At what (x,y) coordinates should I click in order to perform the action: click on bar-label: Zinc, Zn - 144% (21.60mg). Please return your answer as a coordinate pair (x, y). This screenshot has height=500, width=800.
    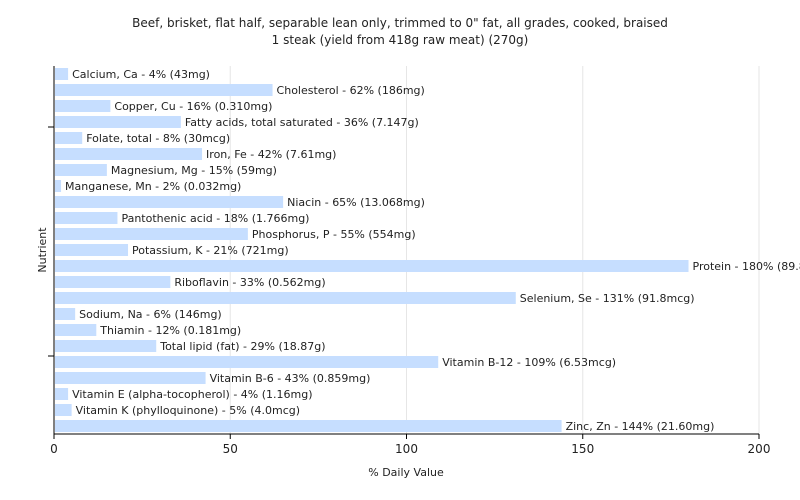
    Looking at the image, I should click on (640, 426).